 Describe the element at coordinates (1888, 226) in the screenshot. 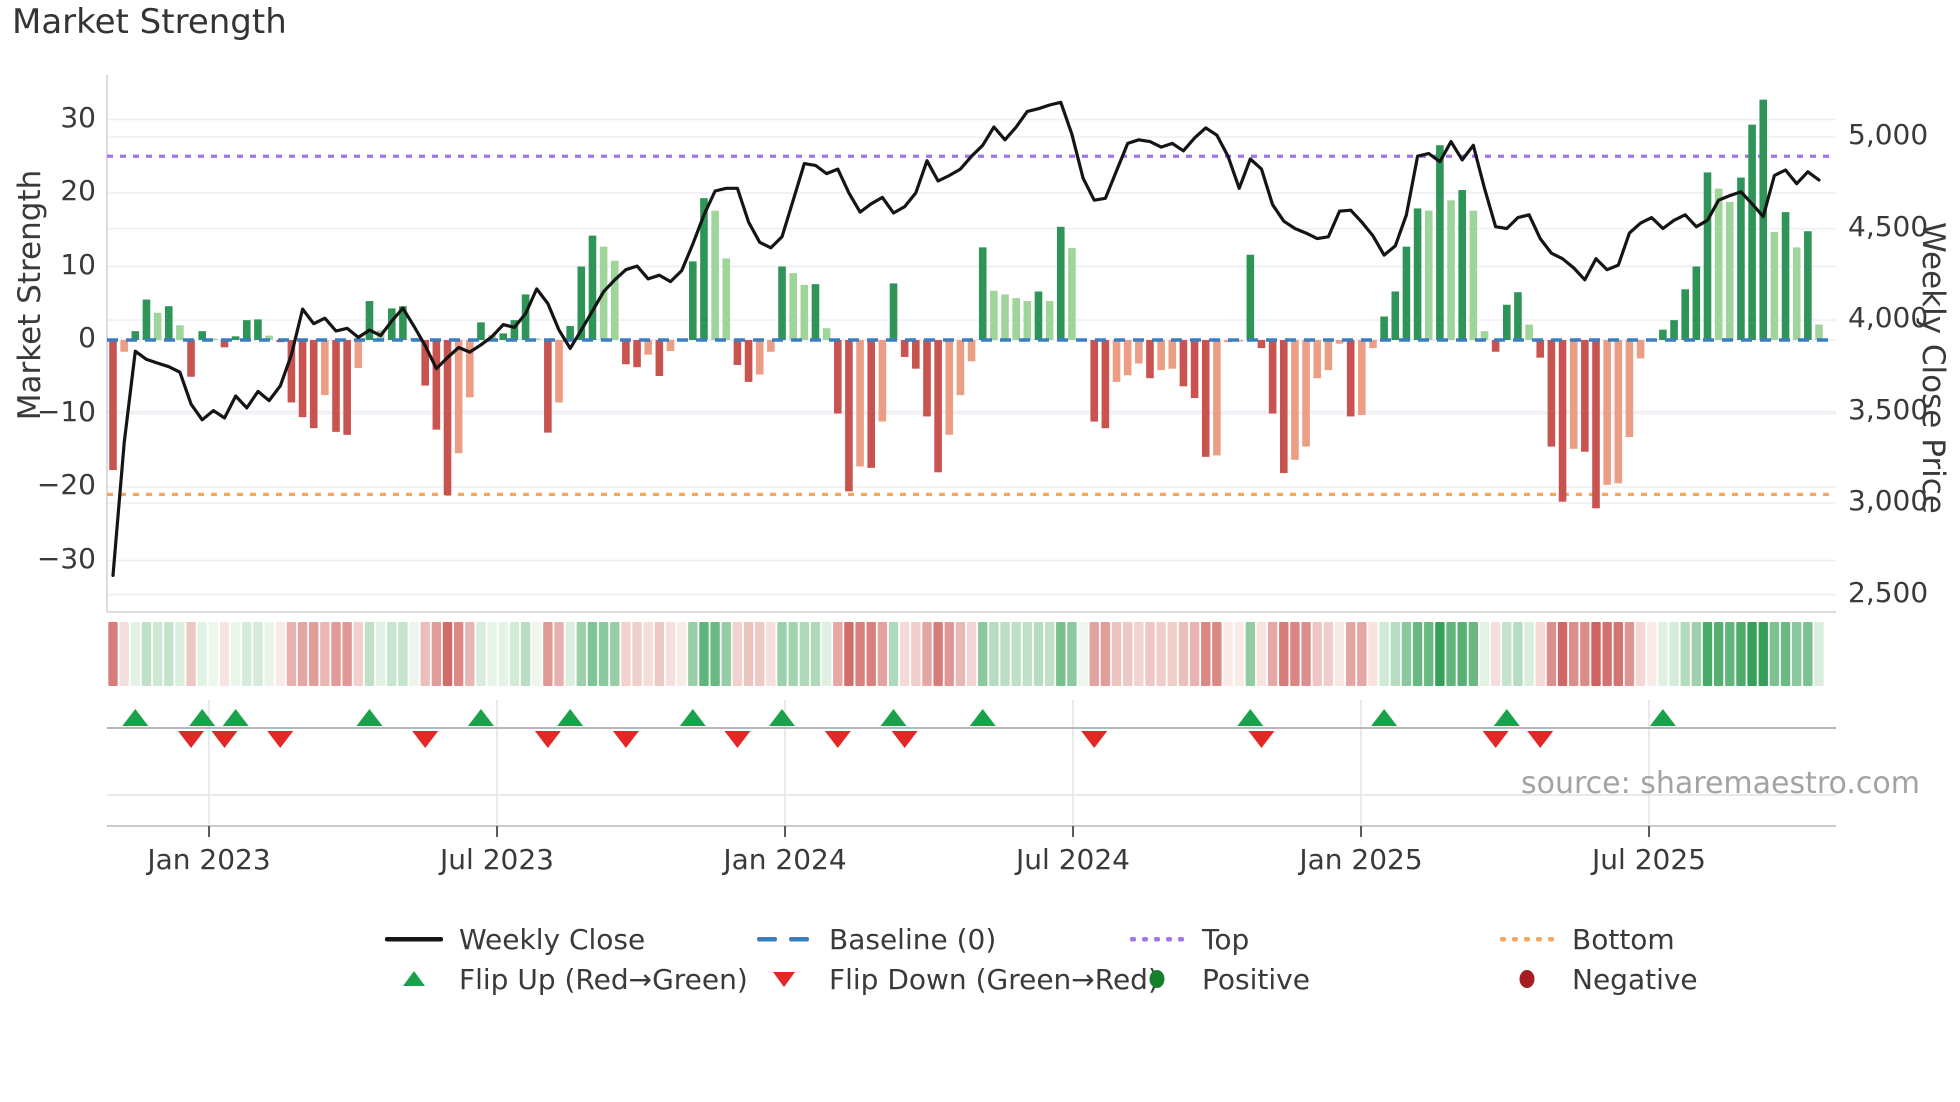

I see `right-axis-tick: 4,500` at that location.